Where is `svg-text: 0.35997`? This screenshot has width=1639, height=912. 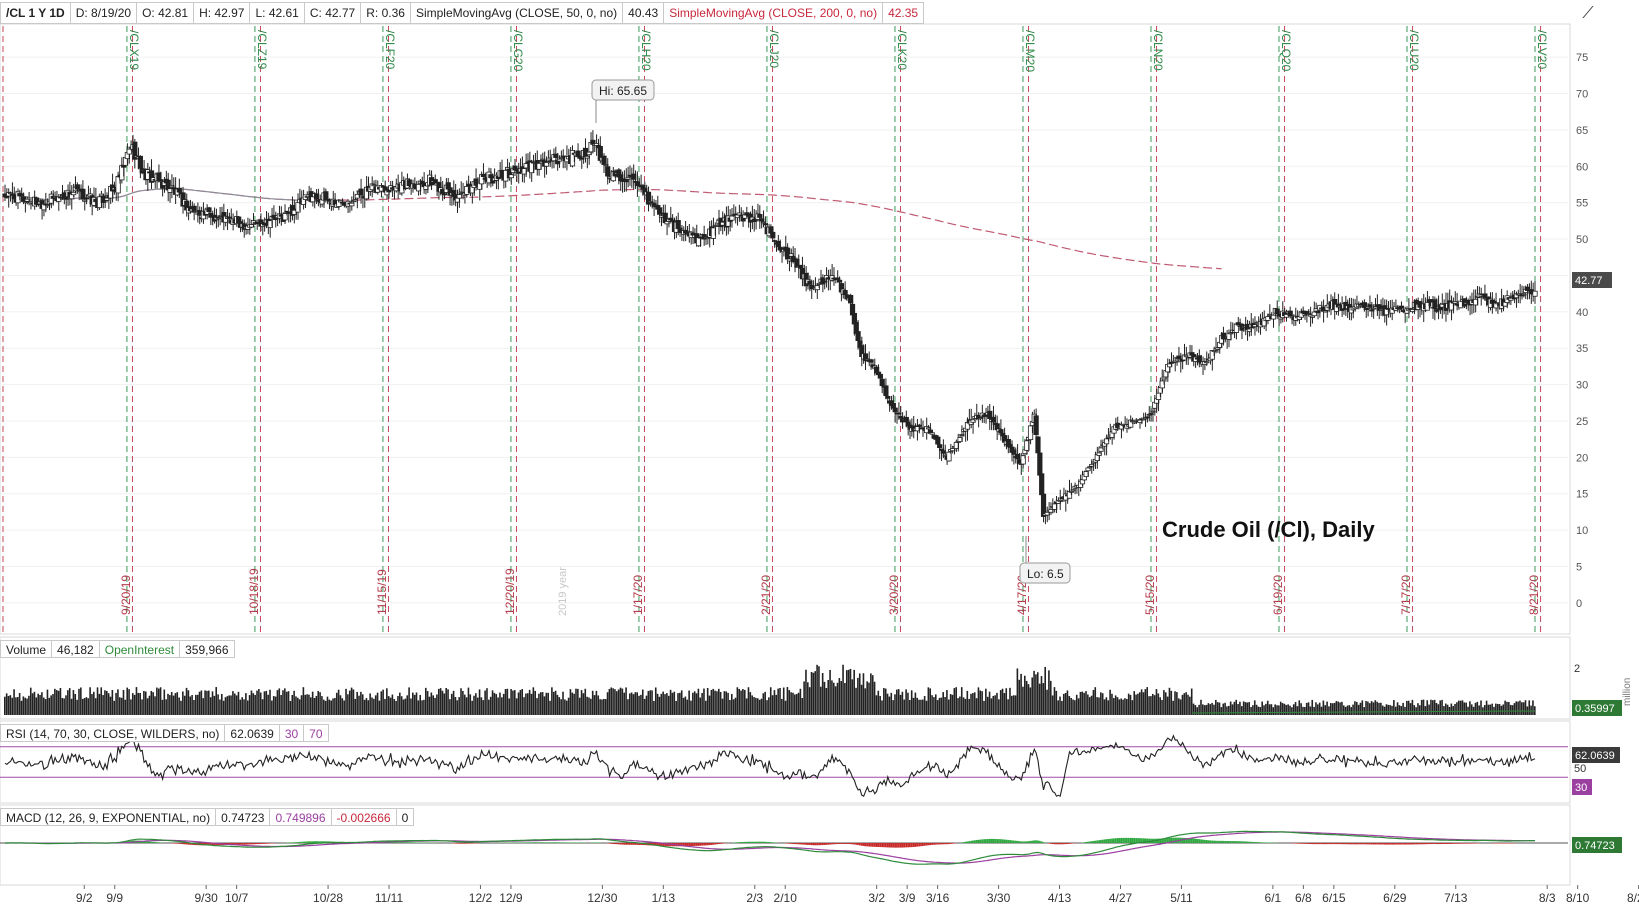 svg-text: 0.35997 is located at coordinates (1595, 709).